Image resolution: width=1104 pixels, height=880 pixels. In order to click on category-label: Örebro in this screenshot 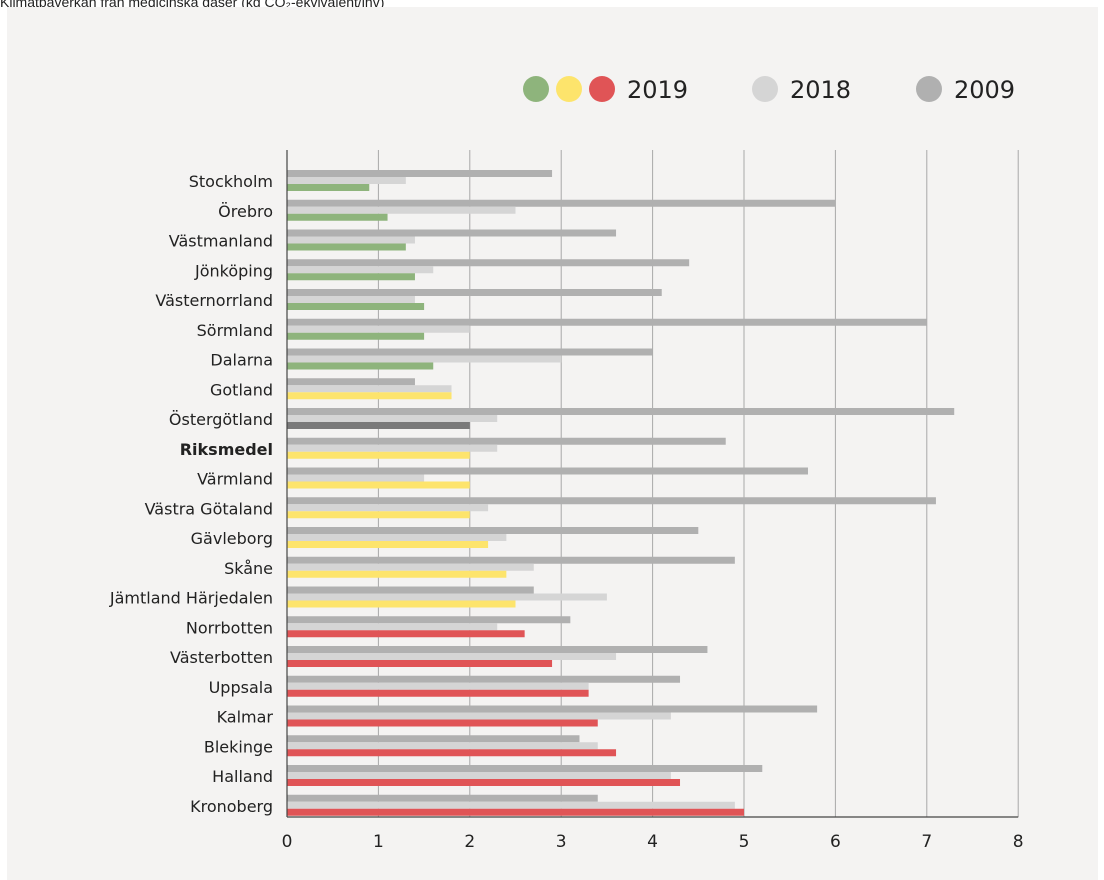, I will do `click(245, 211)`.